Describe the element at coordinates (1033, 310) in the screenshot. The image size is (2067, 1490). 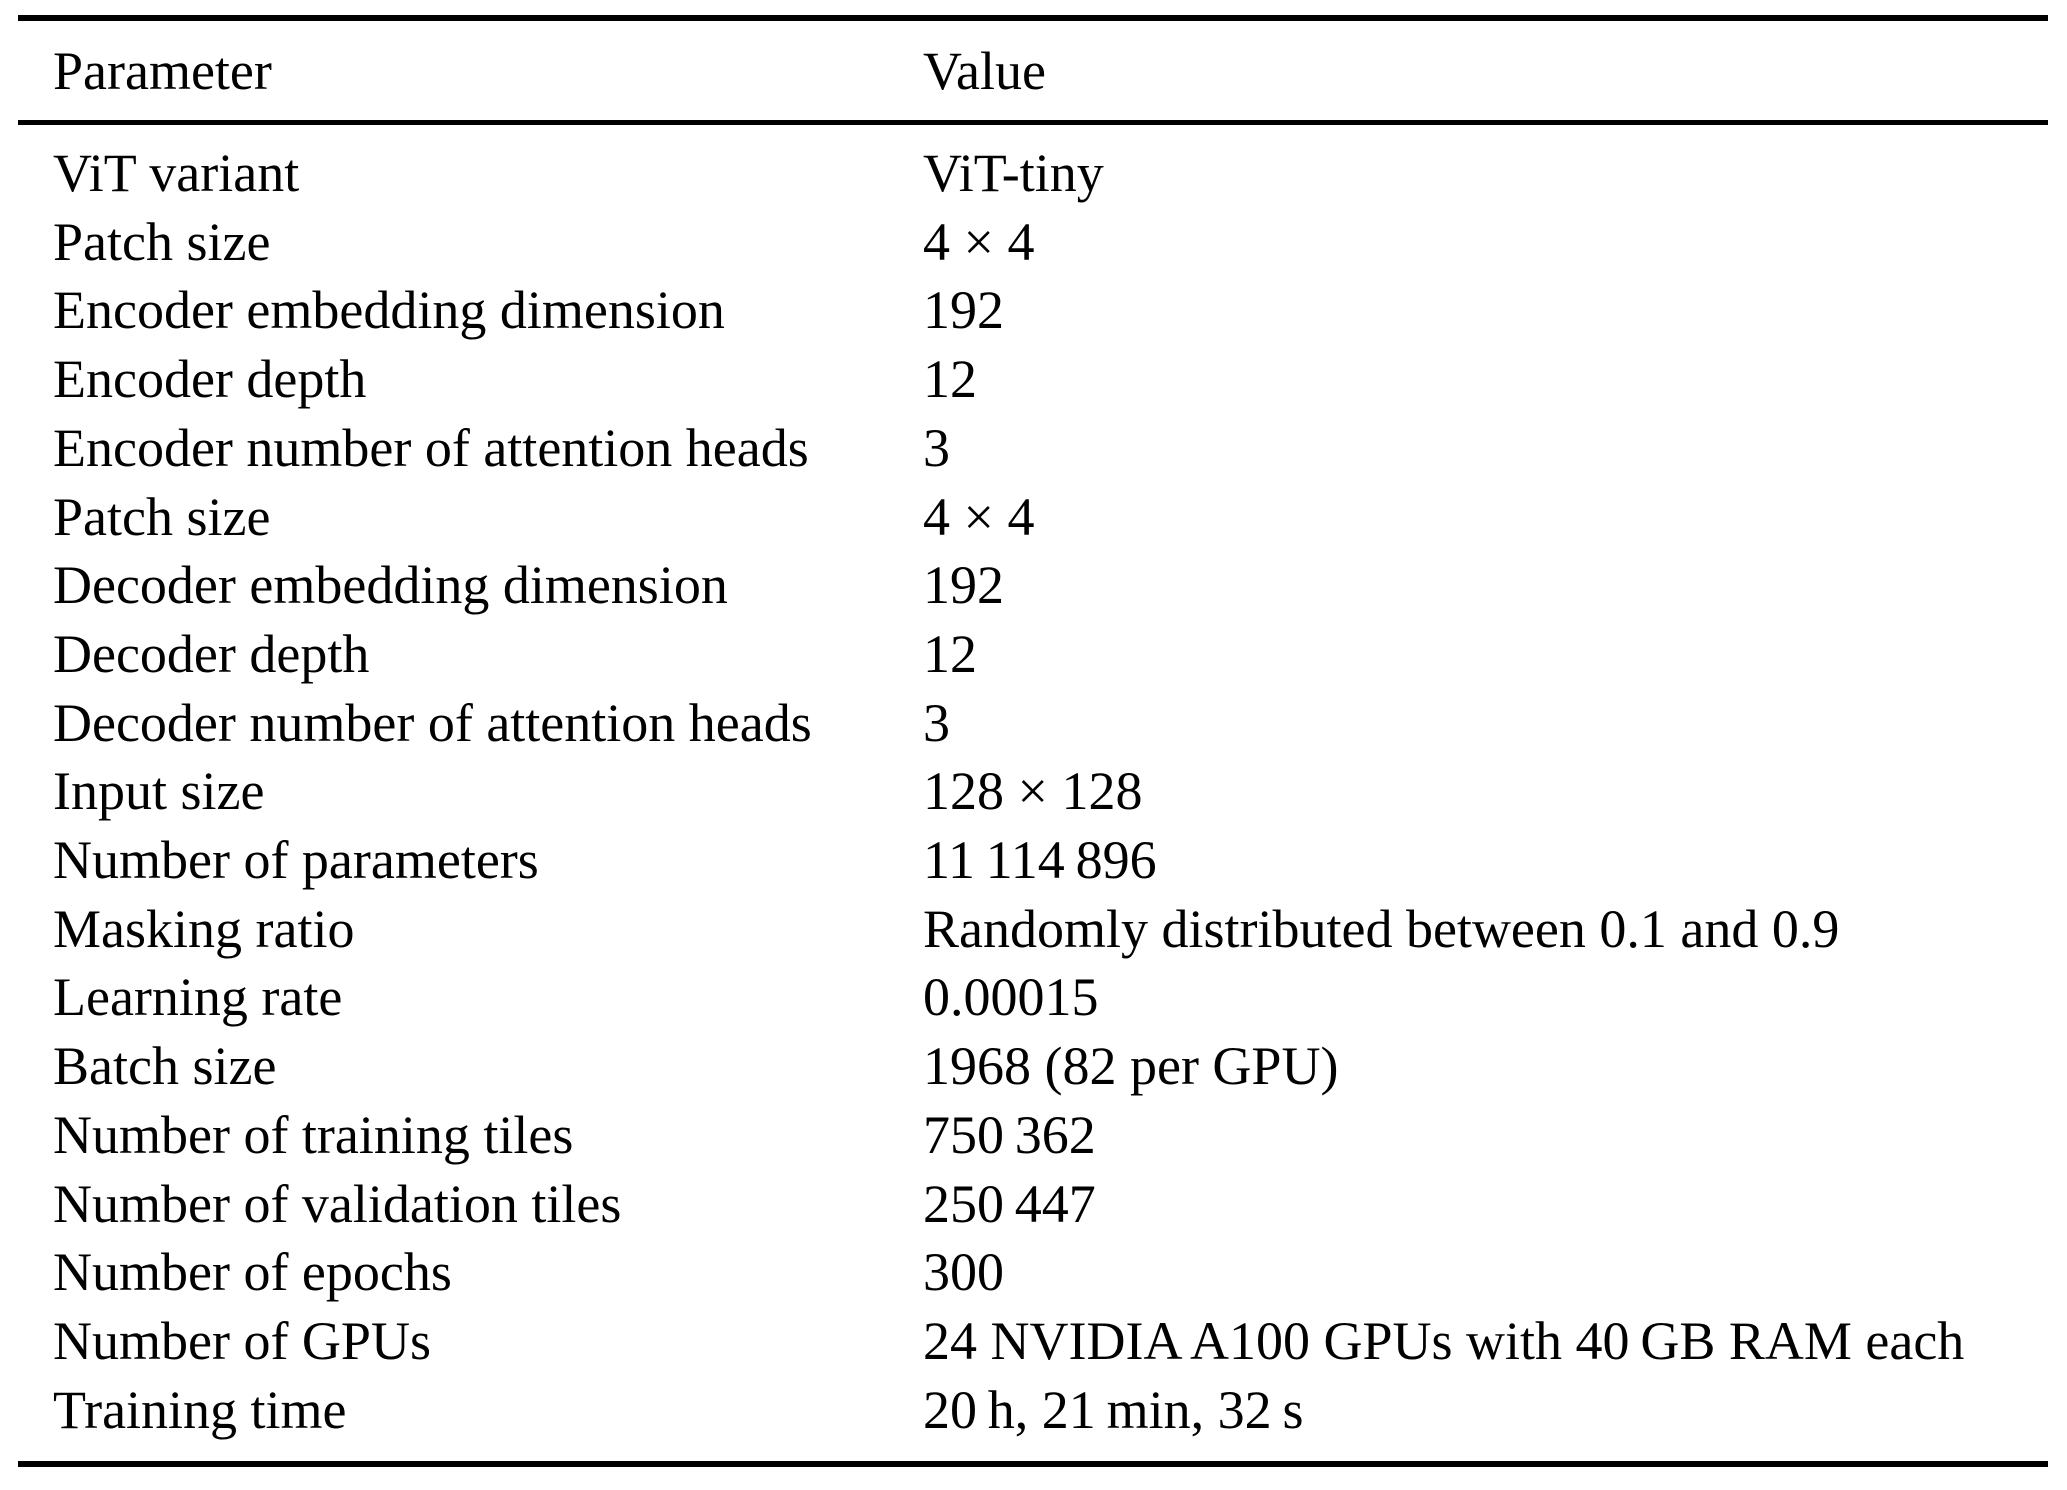
I see `table-row: Encoder embedding dimension 192` at that location.